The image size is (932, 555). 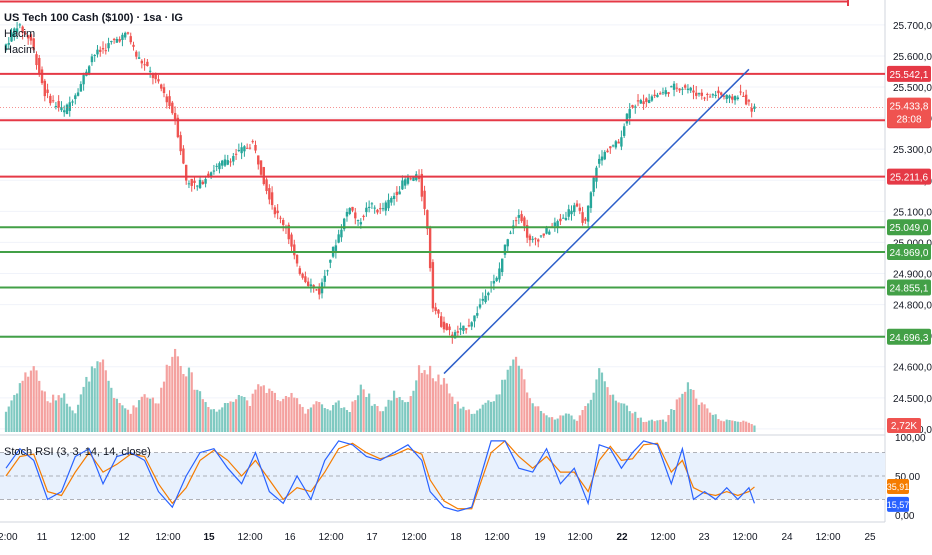 What do you see at coordinates (20, 50) in the screenshot?
I see `volume-label-2: Hacim` at bounding box center [20, 50].